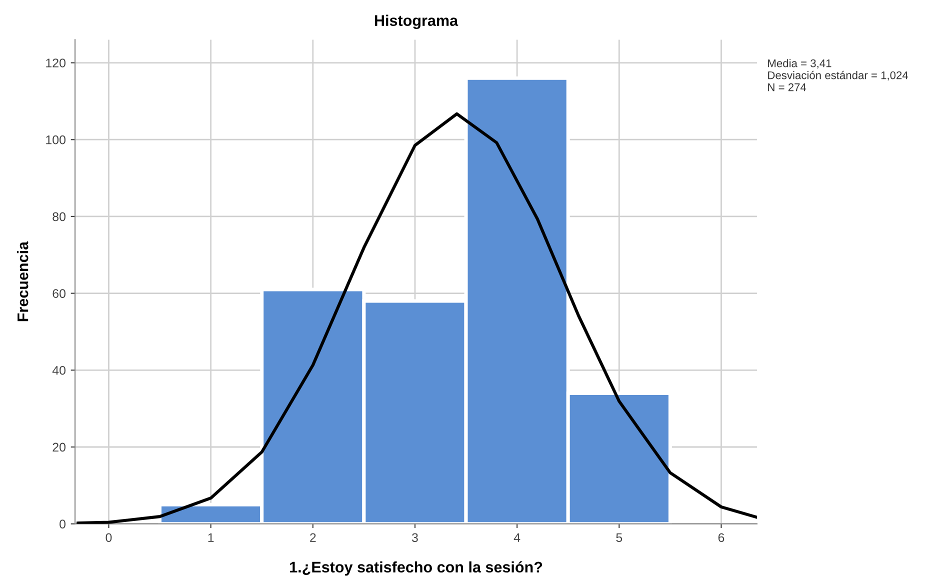 The image size is (938, 584). Describe the element at coordinates (517, 537) in the screenshot. I see `x-tick-label: 4` at that location.